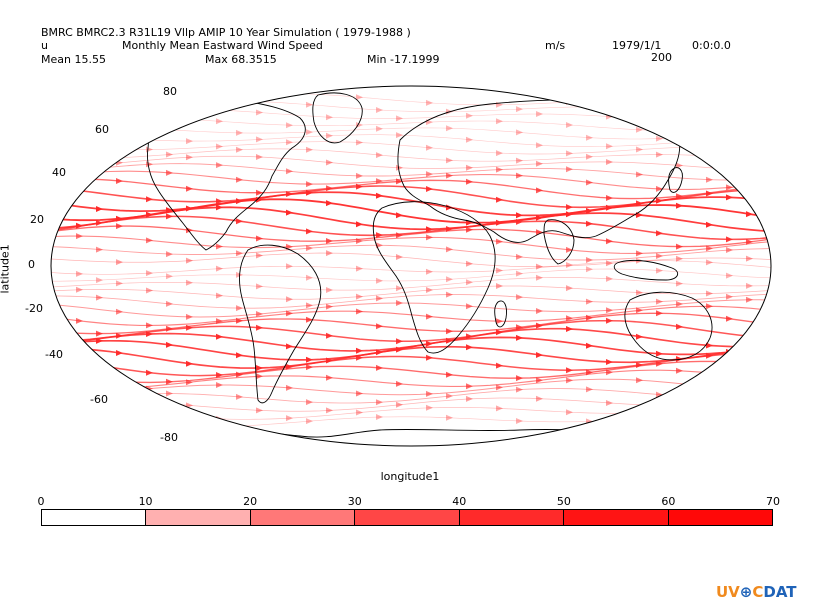 The width and height of the screenshot is (814, 606). I want to click on africa-coast, so click(434, 277).